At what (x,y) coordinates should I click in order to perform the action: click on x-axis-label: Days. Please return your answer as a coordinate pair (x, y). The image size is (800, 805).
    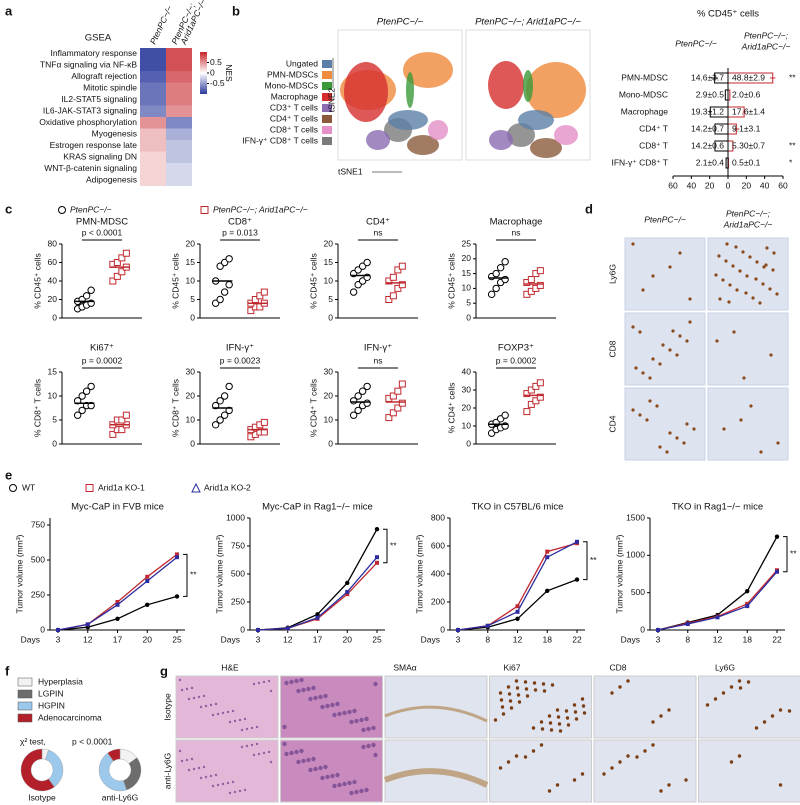
    Looking at the image, I should click on (430, 639).